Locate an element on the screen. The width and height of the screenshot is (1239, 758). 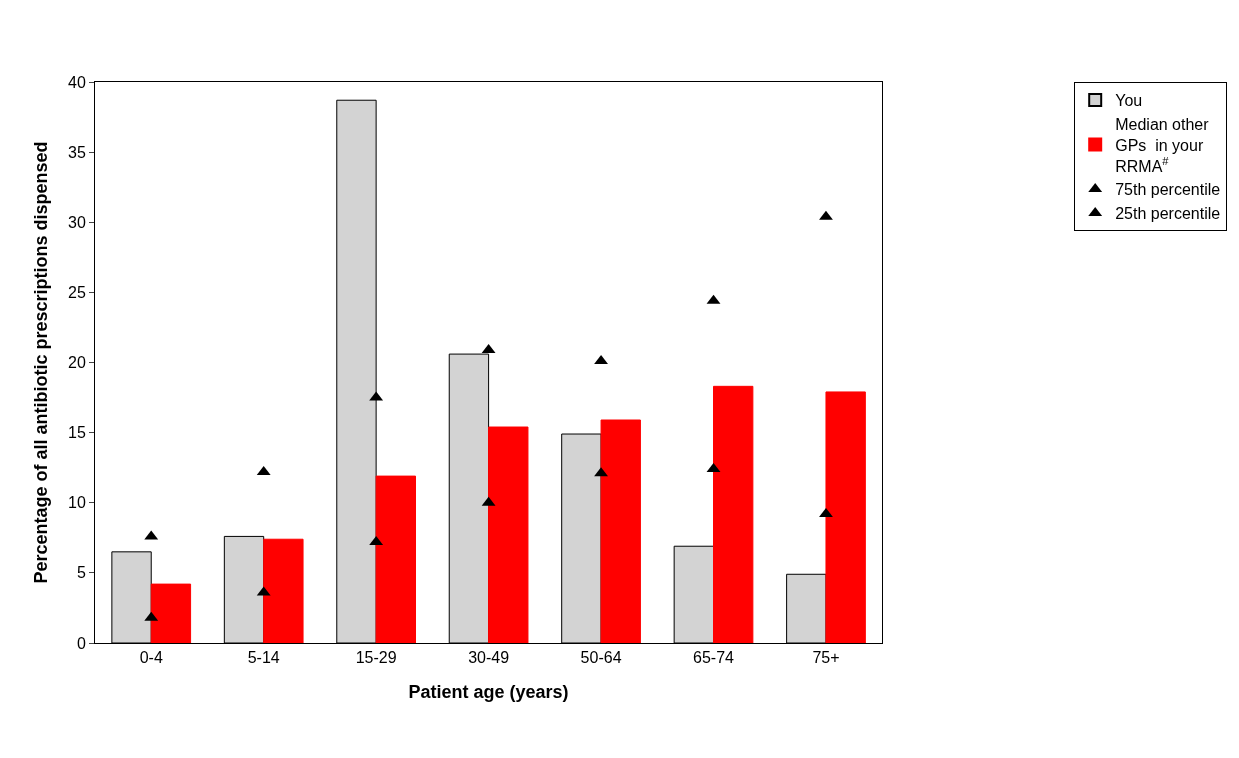
y-tick-label: 40 is located at coordinates (77, 82).